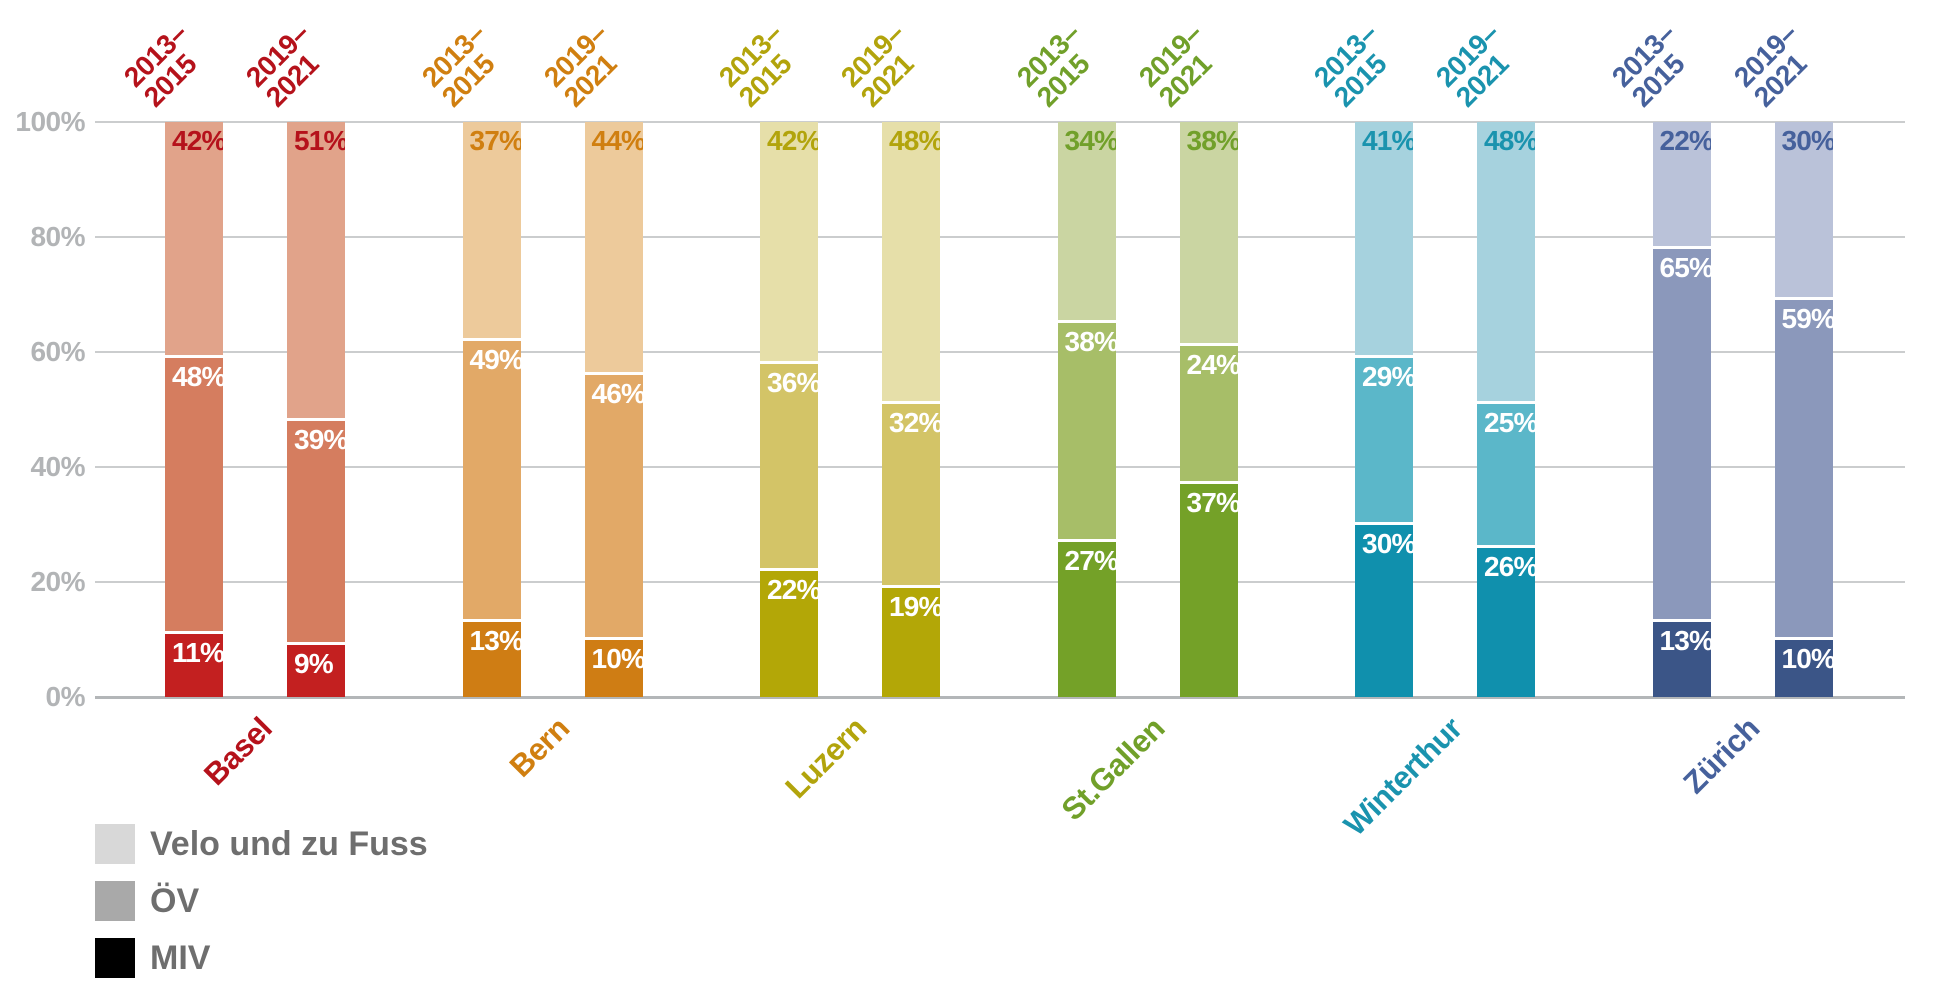 The height and width of the screenshot is (1000, 1940). What do you see at coordinates (115, 844) in the screenshot?
I see `legend-swatch-velo-icon` at bounding box center [115, 844].